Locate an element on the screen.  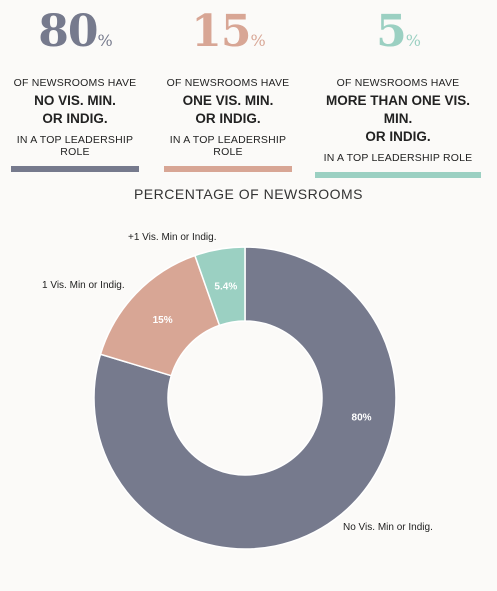
chart-title: PERCENTAGE OF NEWSROOMS is located at coordinates (248, 194).